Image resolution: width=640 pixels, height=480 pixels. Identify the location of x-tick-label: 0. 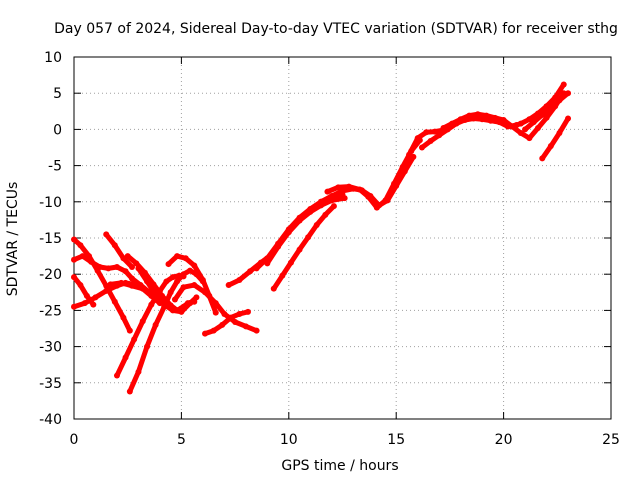
(74, 440).